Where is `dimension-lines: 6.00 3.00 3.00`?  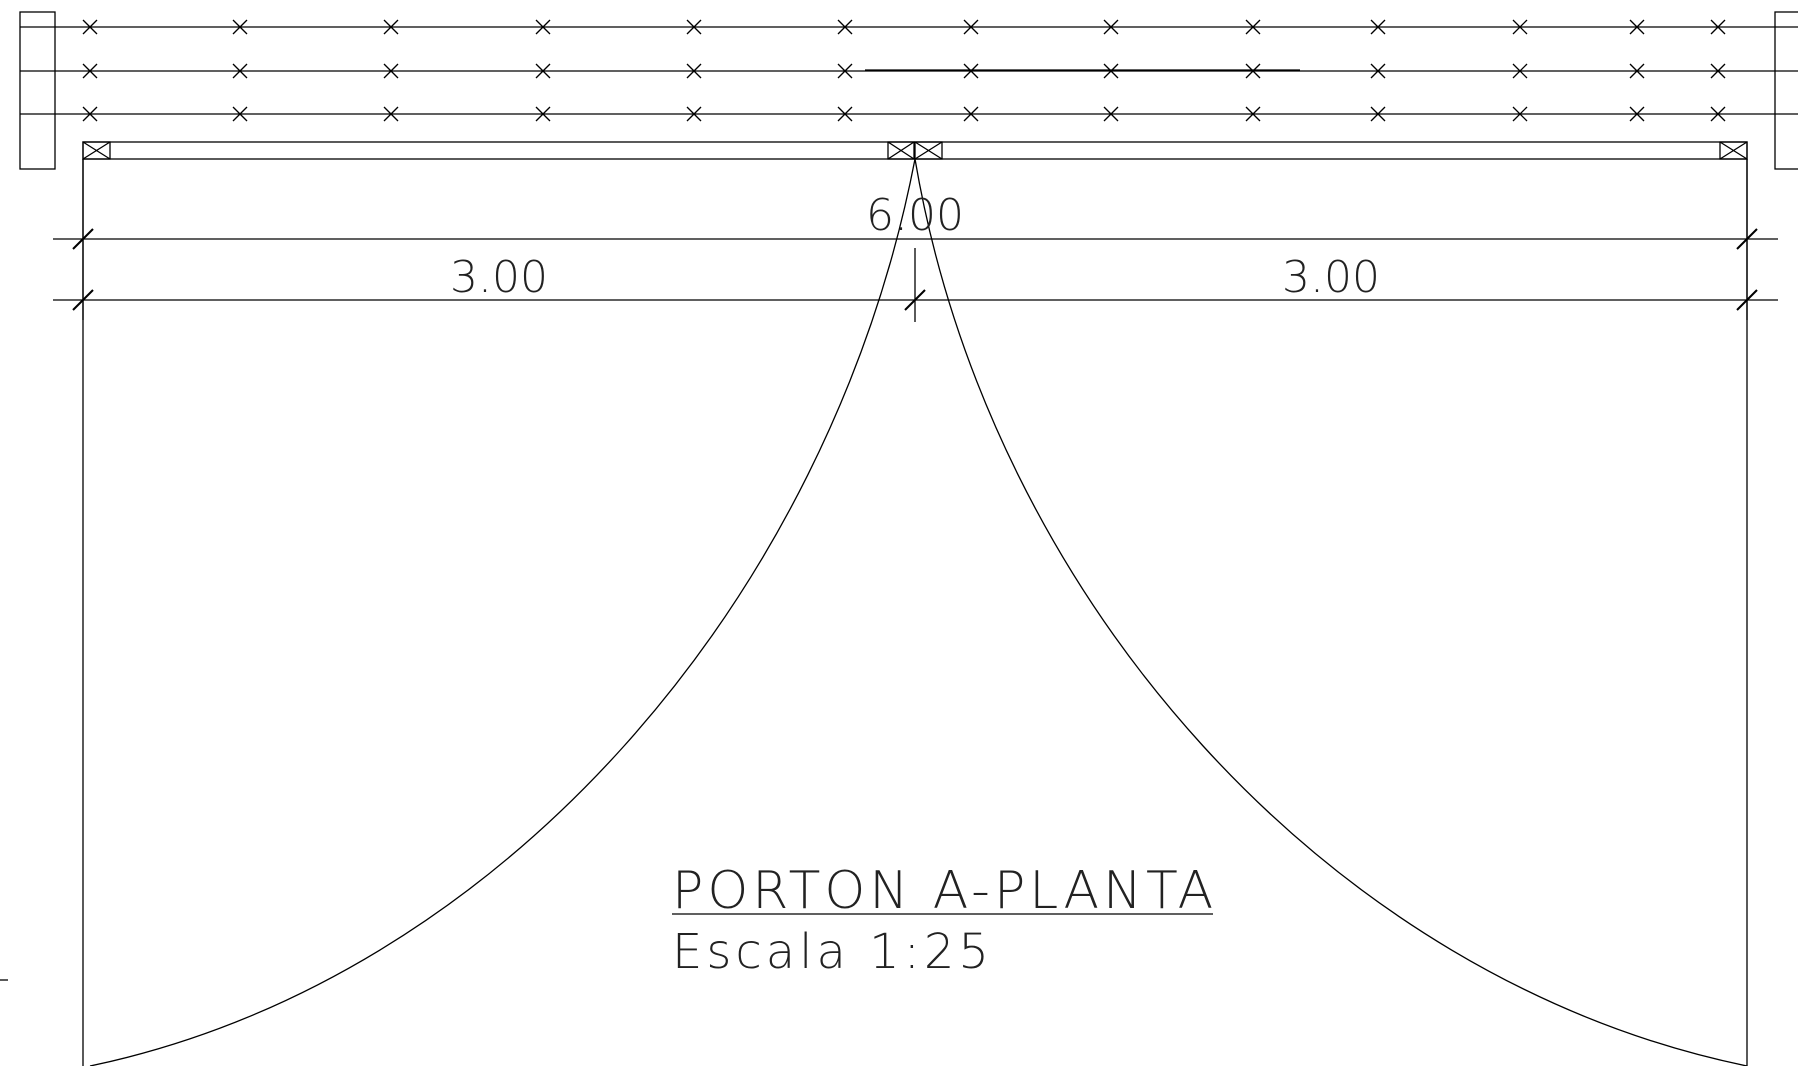 dimension-lines: 6.00 3.00 3.00 is located at coordinates (915, 240).